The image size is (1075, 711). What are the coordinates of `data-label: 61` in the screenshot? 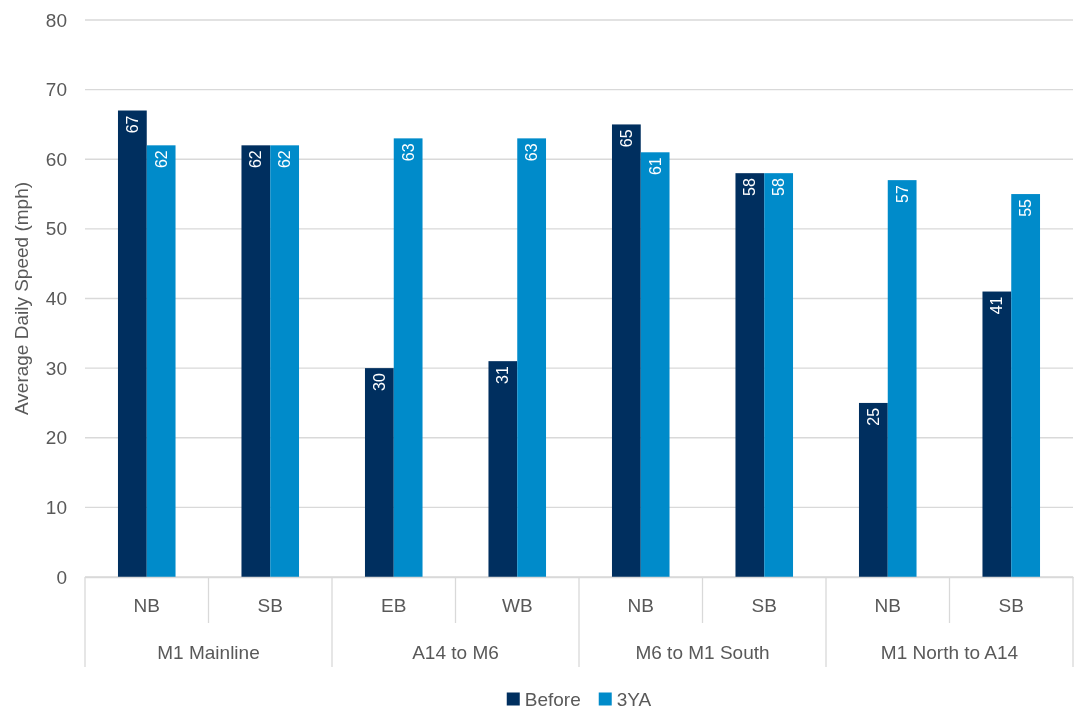 It's located at (655, 166).